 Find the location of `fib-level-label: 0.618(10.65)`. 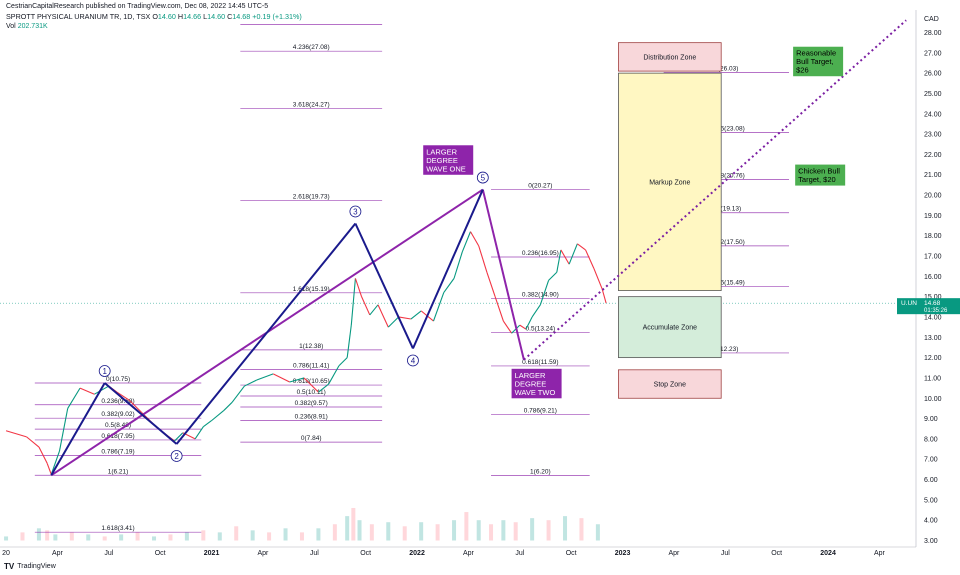

fib-level-label: 0.618(10.65) is located at coordinates (311, 381).